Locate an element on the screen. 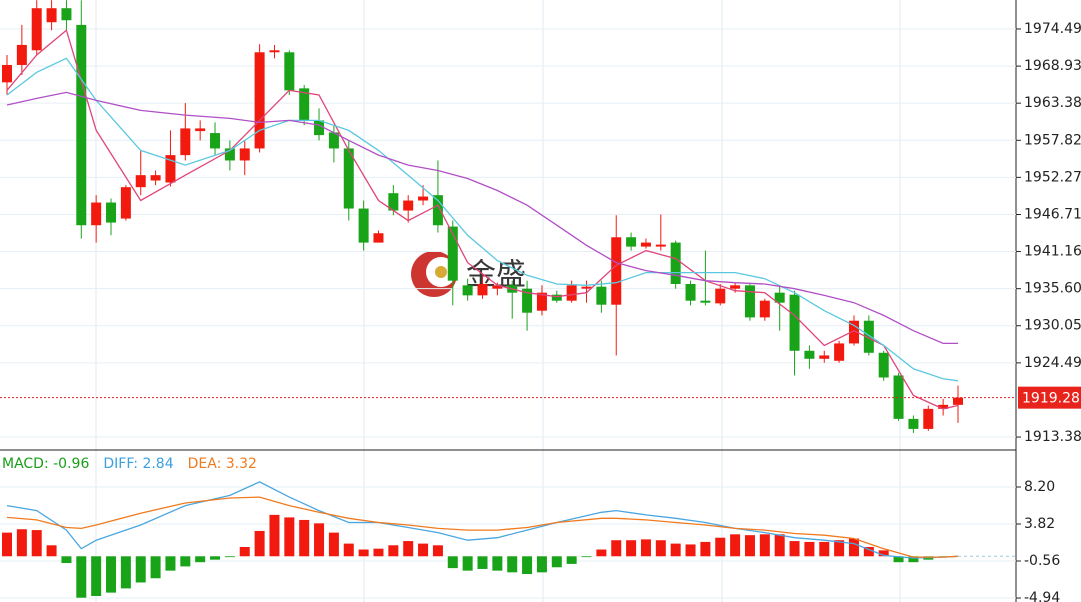  last-price-tag is located at coordinates (1049, 397).